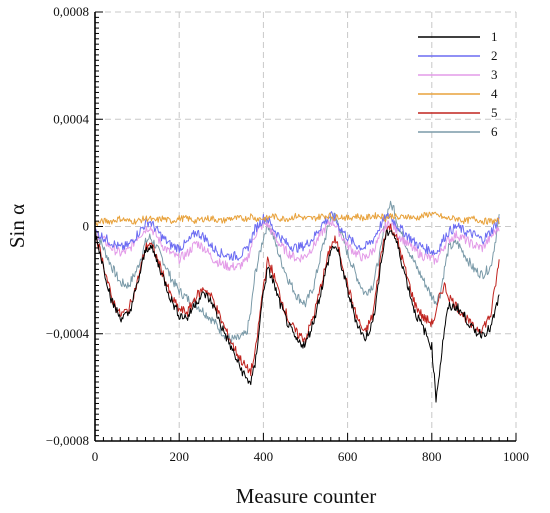  Describe the element at coordinates (494, 93) in the screenshot. I see `legend-label-4: 4` at that location.